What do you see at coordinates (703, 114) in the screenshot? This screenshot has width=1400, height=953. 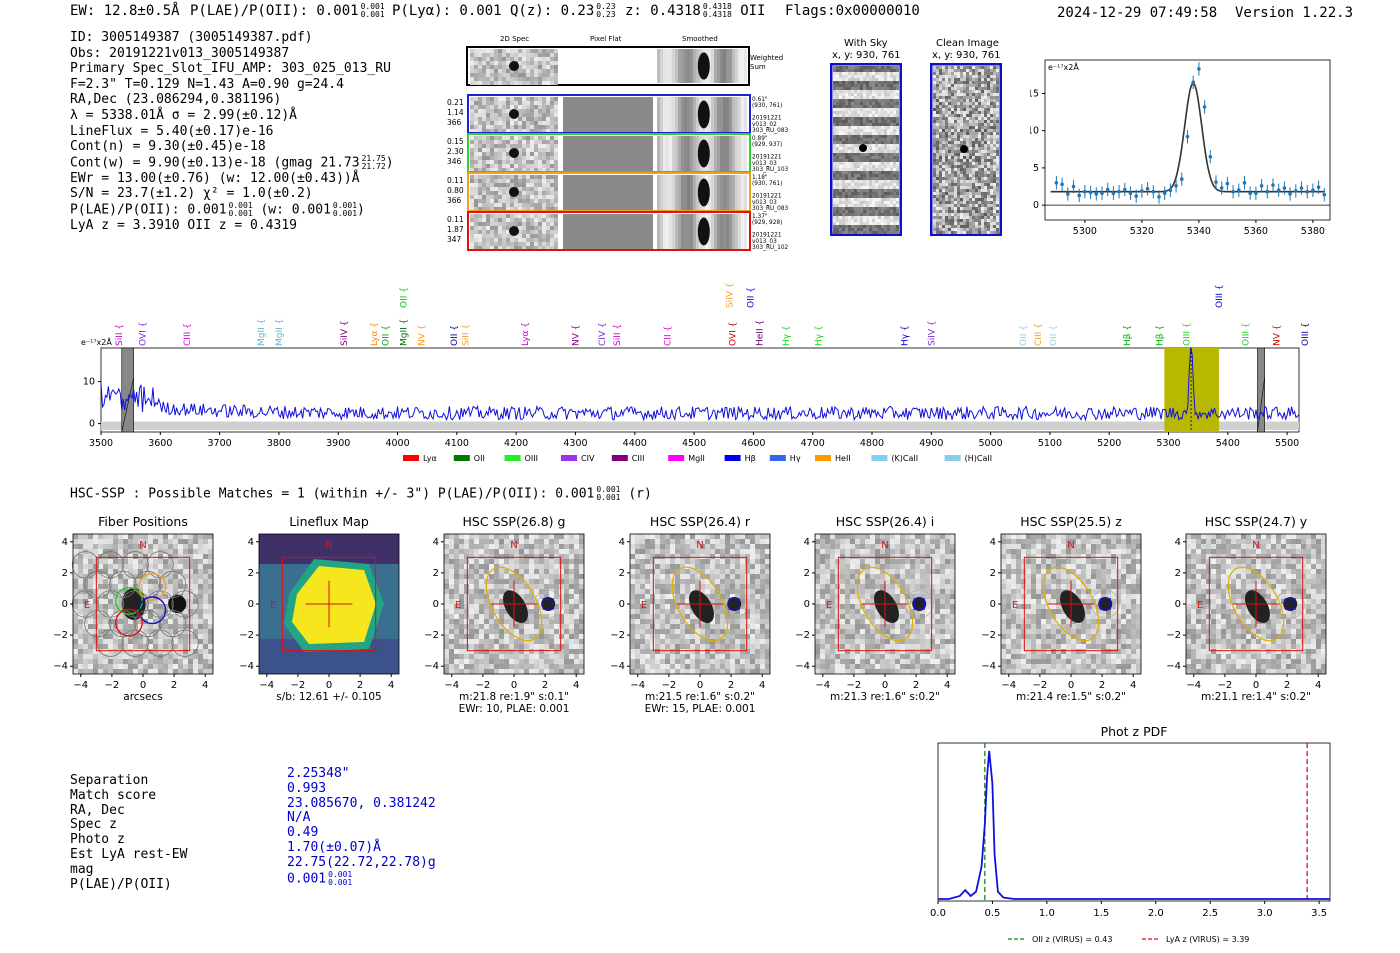 I see `smooth-source` at bounding box center [703, 114].